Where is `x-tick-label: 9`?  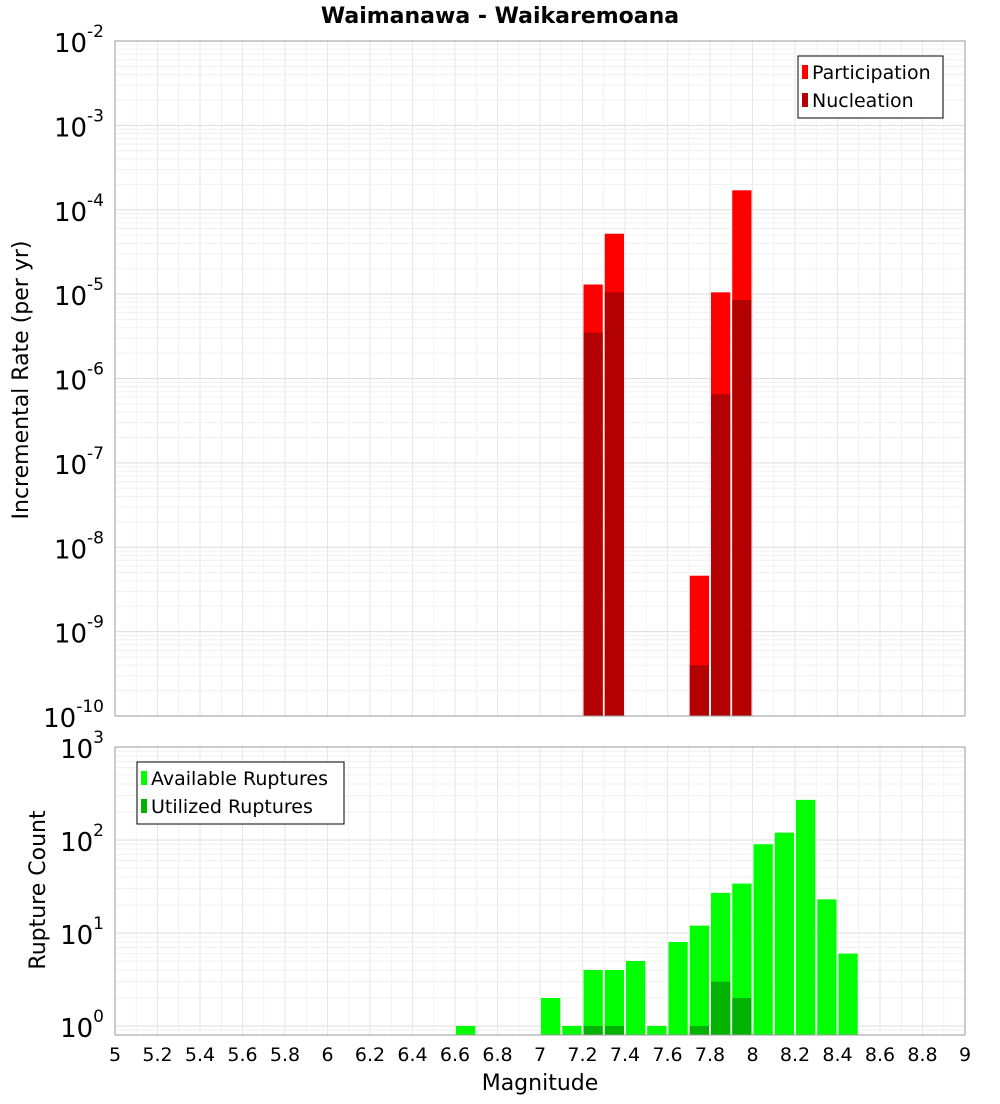
x-tick-label: 9 is located at coordinates (965, 1055).